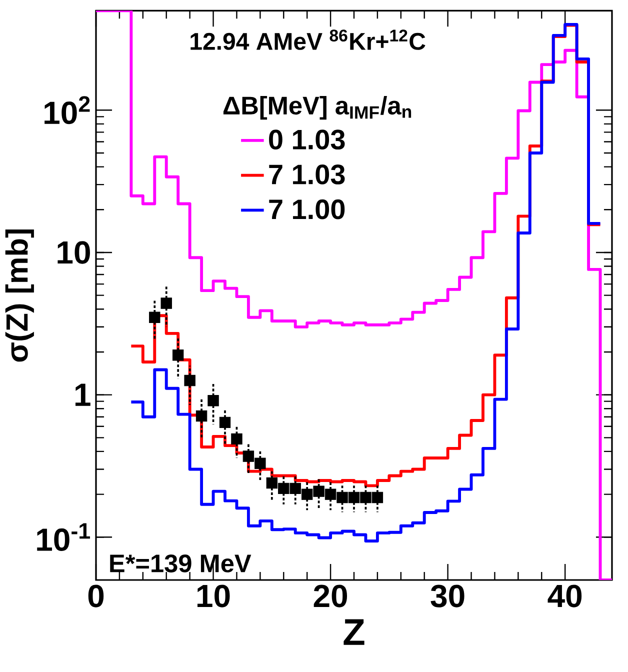  I want to click on legend-label: 7 1.03, so click(307, 174).